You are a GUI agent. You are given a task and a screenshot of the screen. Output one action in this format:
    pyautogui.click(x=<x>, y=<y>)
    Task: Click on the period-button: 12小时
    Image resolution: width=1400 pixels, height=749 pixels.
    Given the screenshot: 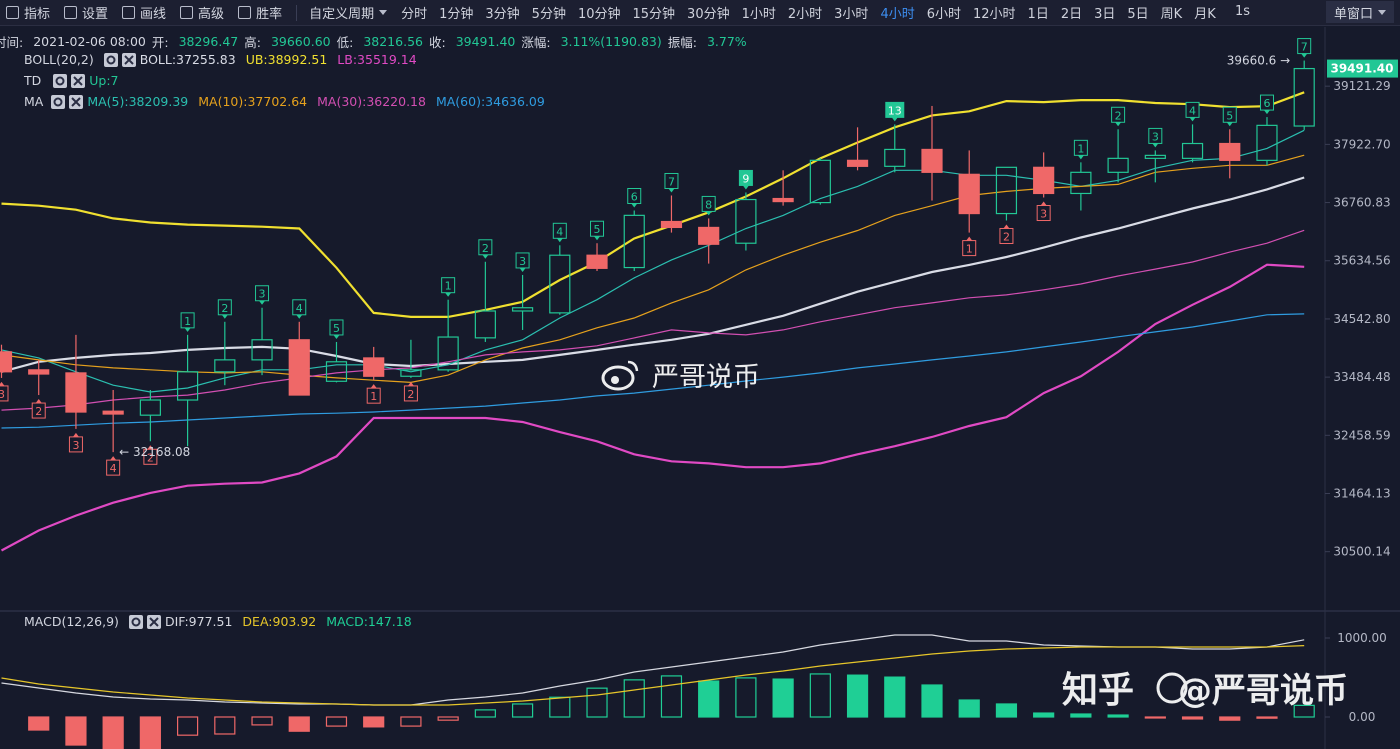 What is the action you would take?
    pyautogui.click(x=994, y=14)
    